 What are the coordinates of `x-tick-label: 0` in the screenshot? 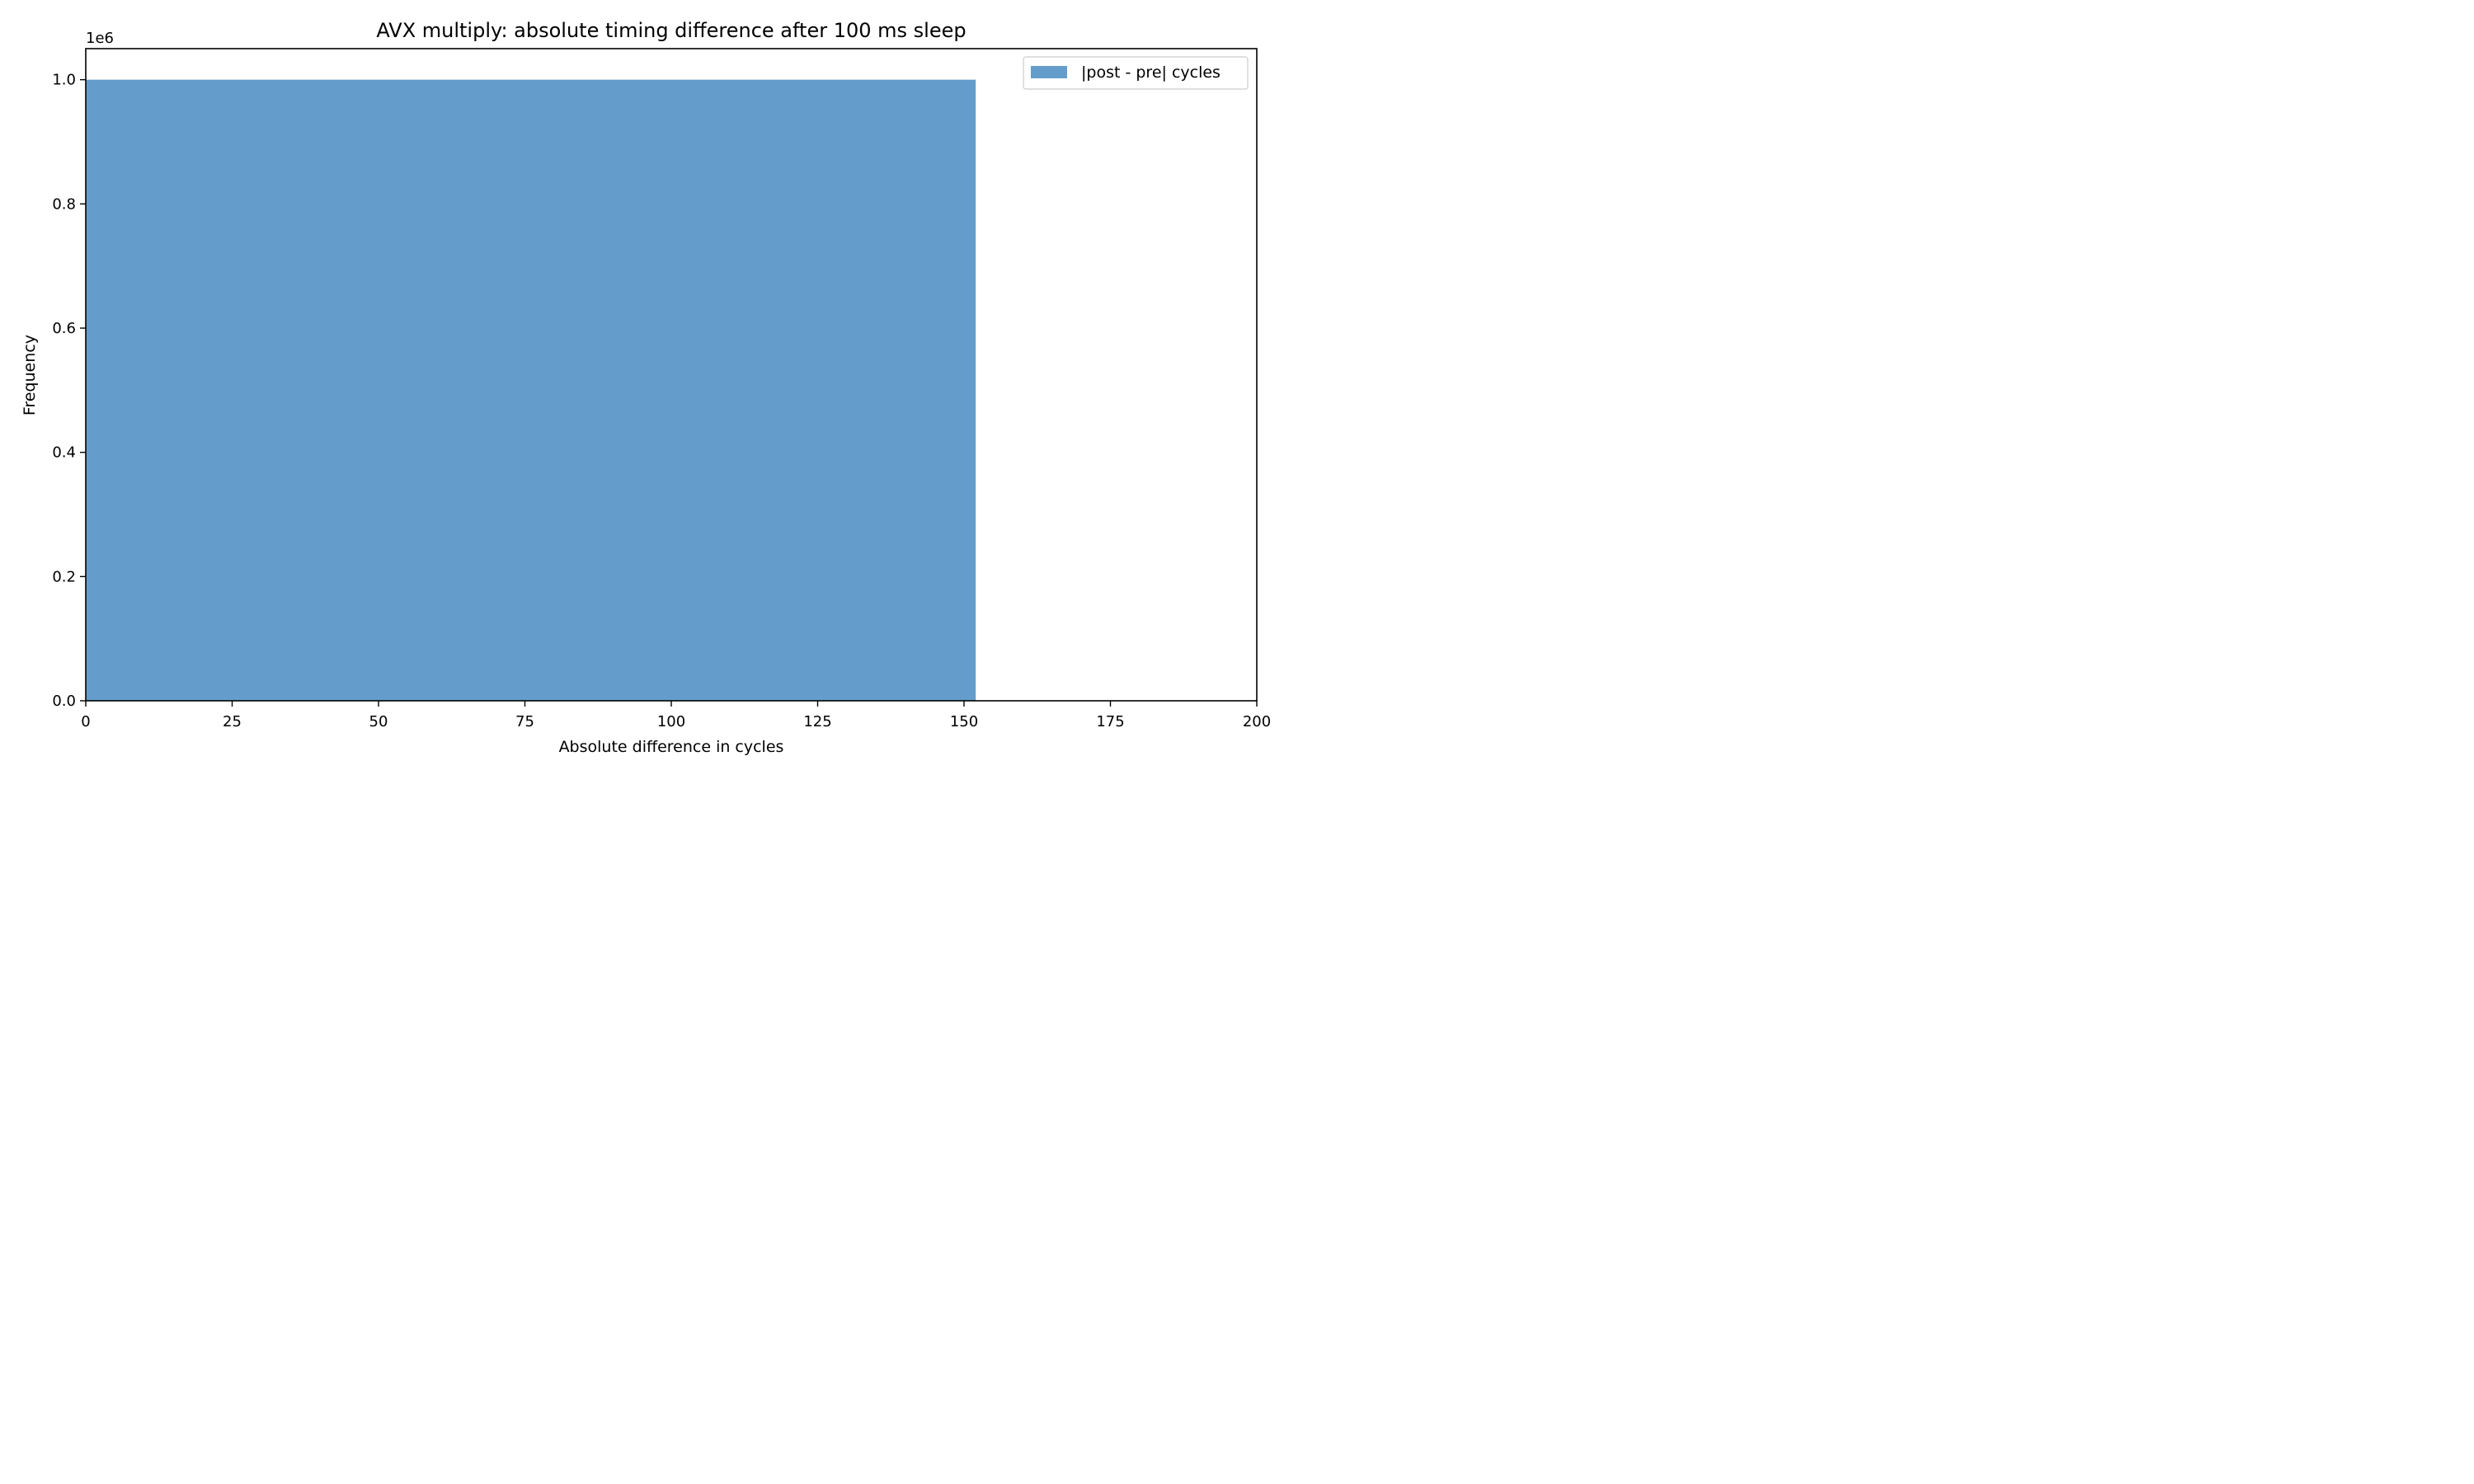 It's located at (85, 721).